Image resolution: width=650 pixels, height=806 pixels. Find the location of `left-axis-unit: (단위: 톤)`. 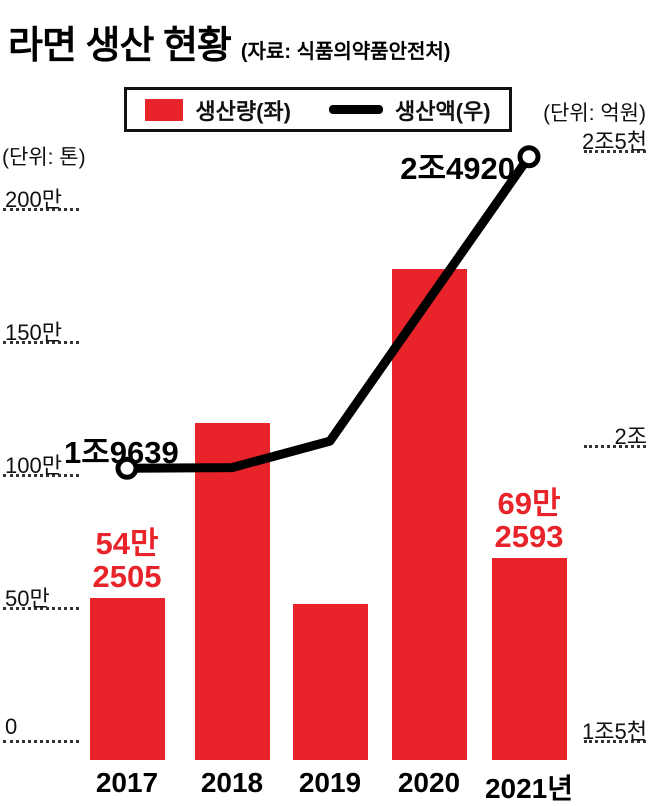

left-axis-unit: (단위: 톤) is located at coordinates (44, 157).